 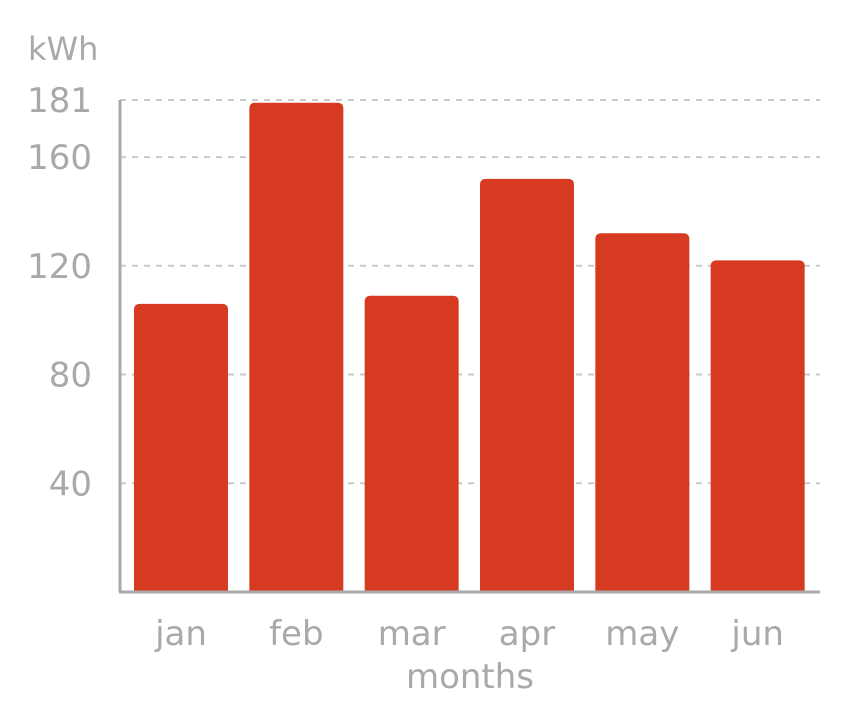 What do you see at coordinates (59, 267) in the screenshot?
I see `y-tick-label: 120` at bounding box center [59, 267].